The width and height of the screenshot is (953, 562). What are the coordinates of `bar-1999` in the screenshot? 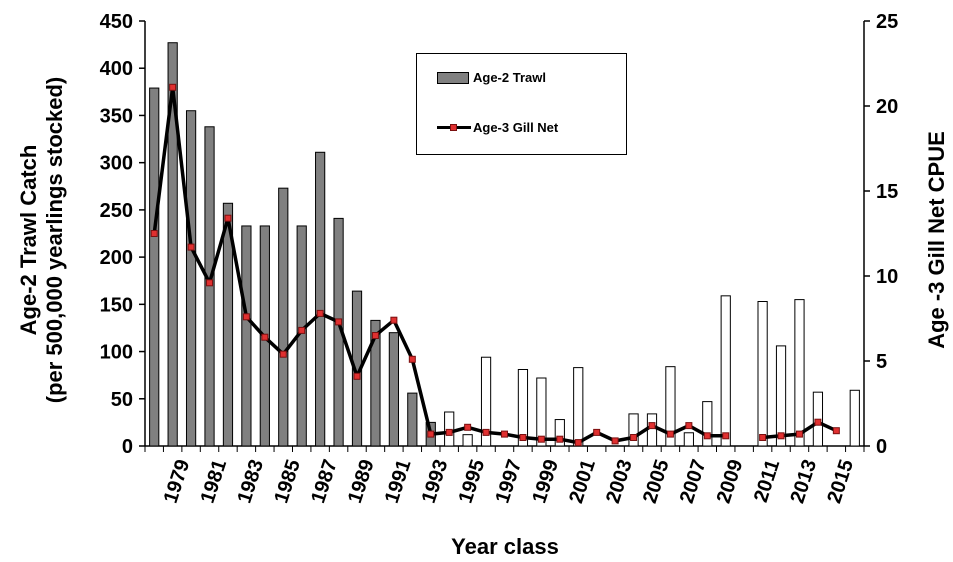 It's located at (541, 412).